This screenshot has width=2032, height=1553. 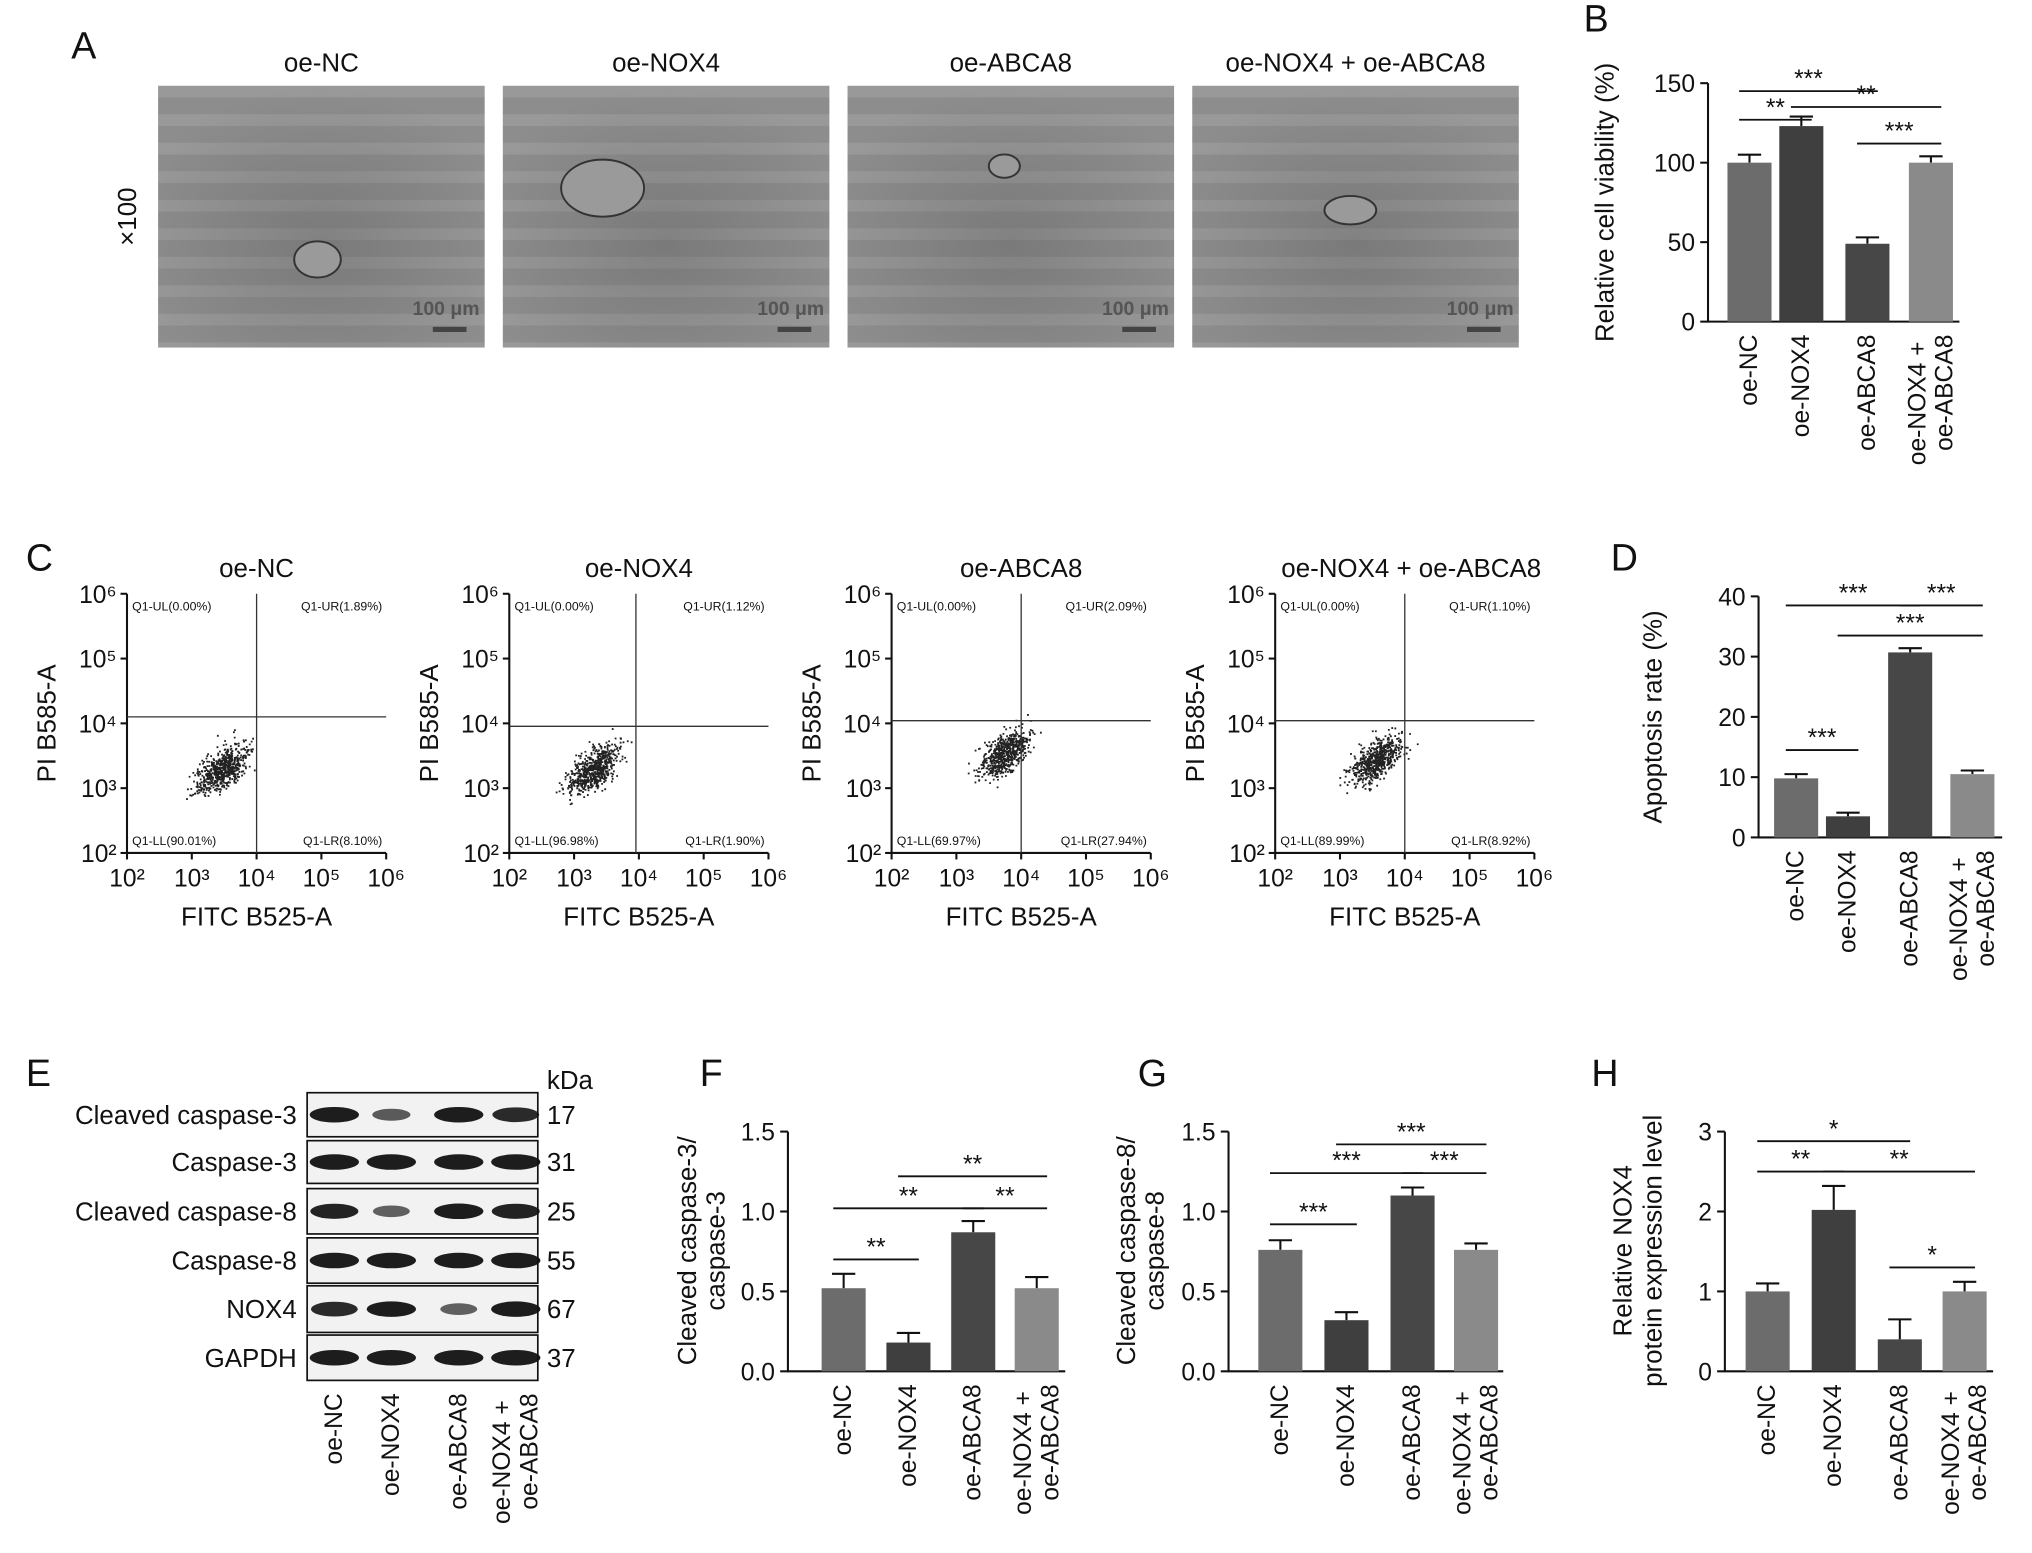 What do you see at coordinates (936, 607) in the screenshot?
I see `quadrant-label: Q1-UL(0.00%)` at bounding box center [936, 607].